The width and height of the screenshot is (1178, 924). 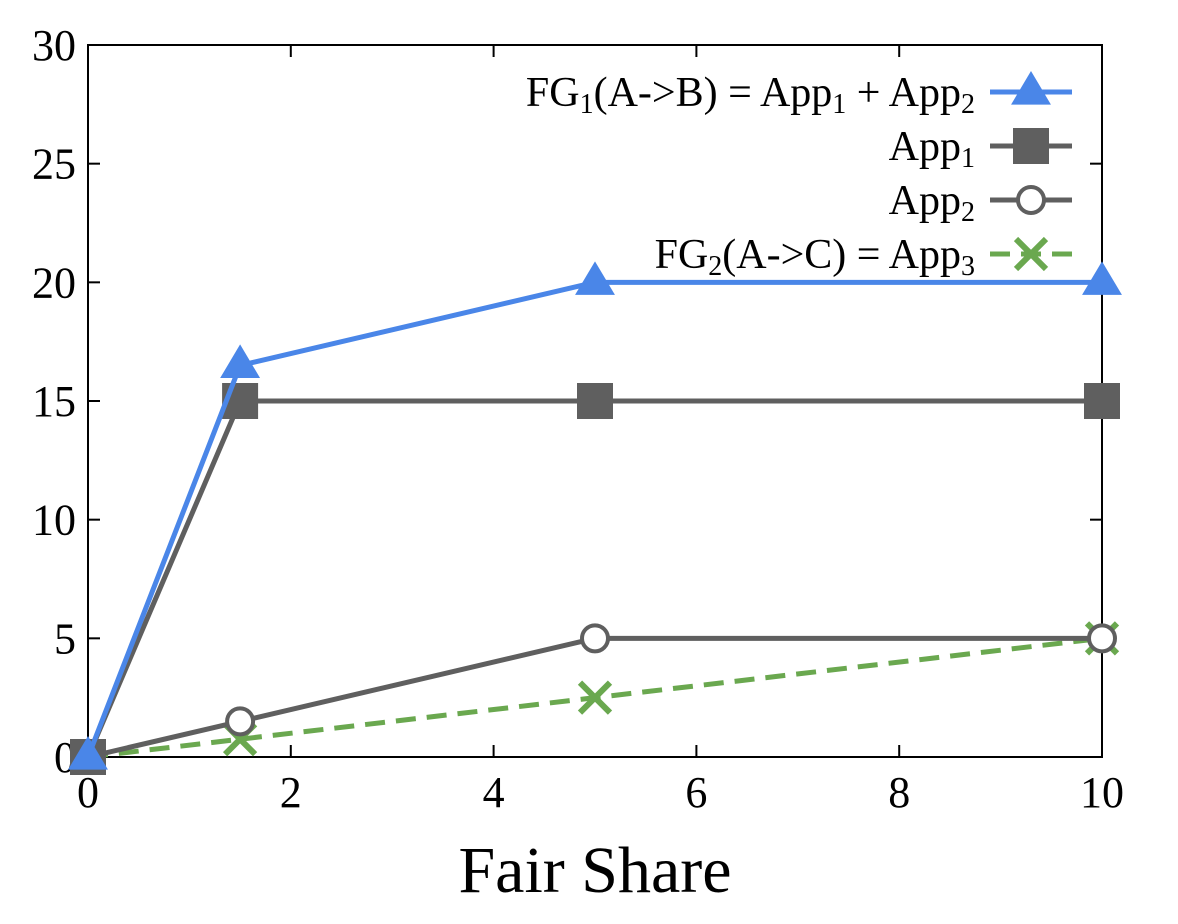 I want to click on marker-x-legend, so click(x=1031, y=254).